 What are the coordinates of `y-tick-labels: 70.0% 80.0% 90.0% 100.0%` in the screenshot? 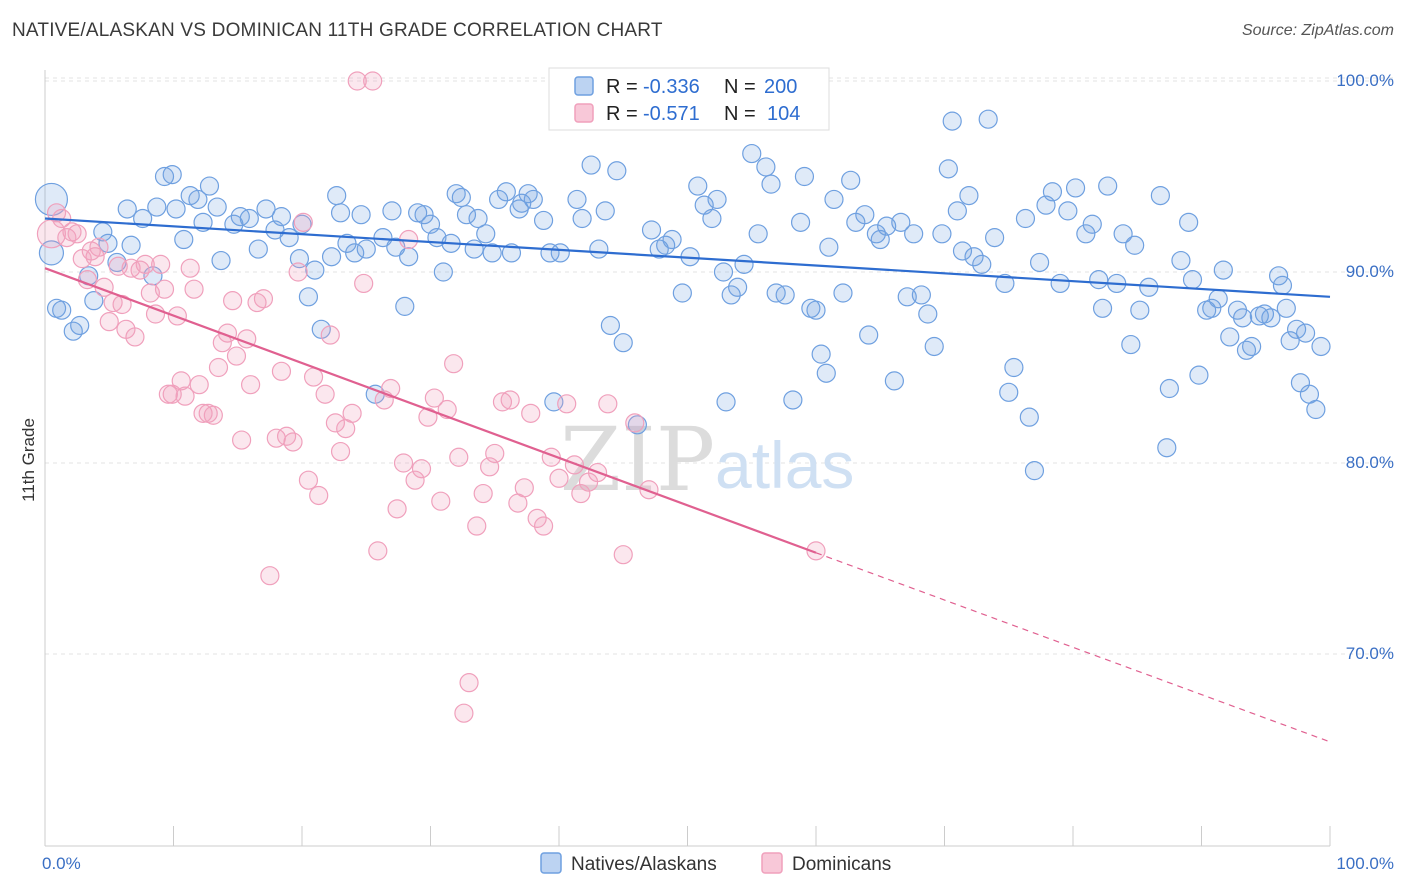 It's located at (1365, 367).